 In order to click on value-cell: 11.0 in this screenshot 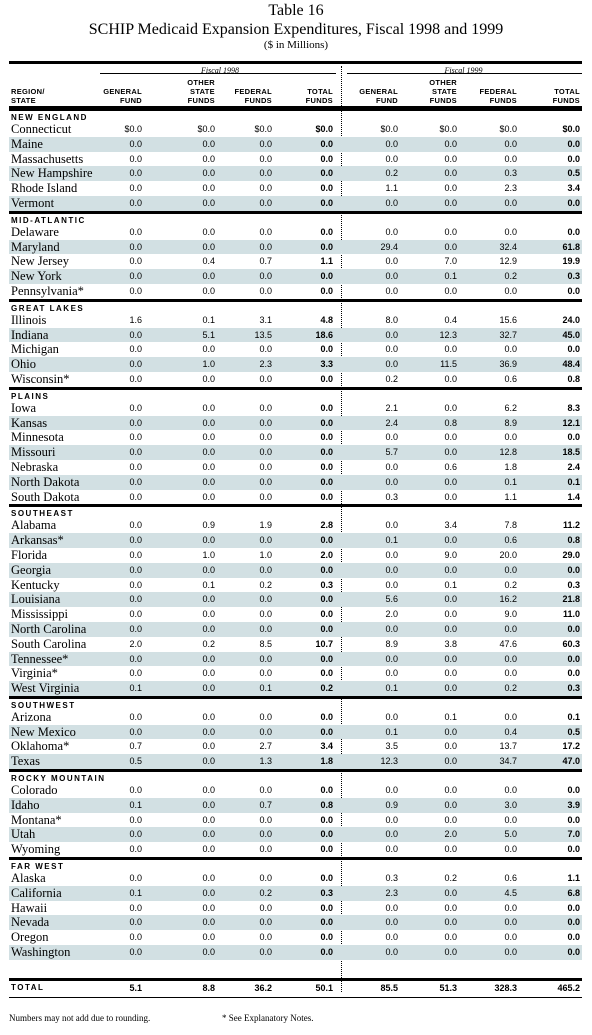, I will do `click(571, 614)`.